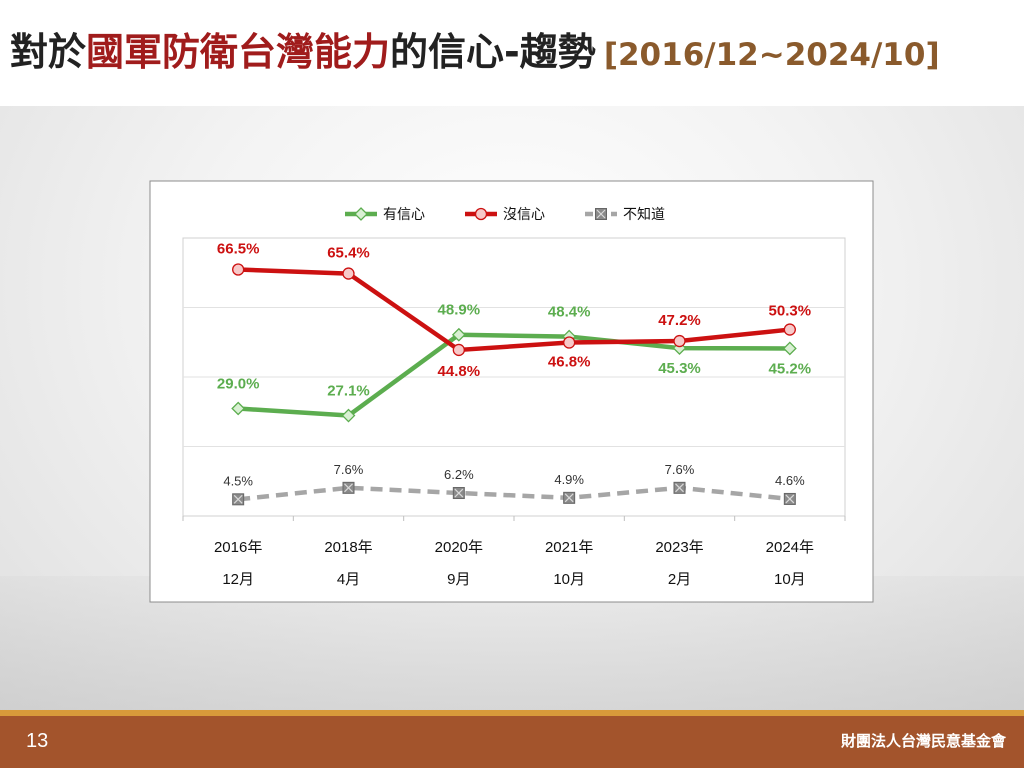  What do you see at coordinates (644, 214) in the screenshot?
I see `legend-label: 不知道` at bounding box center [644, 214].